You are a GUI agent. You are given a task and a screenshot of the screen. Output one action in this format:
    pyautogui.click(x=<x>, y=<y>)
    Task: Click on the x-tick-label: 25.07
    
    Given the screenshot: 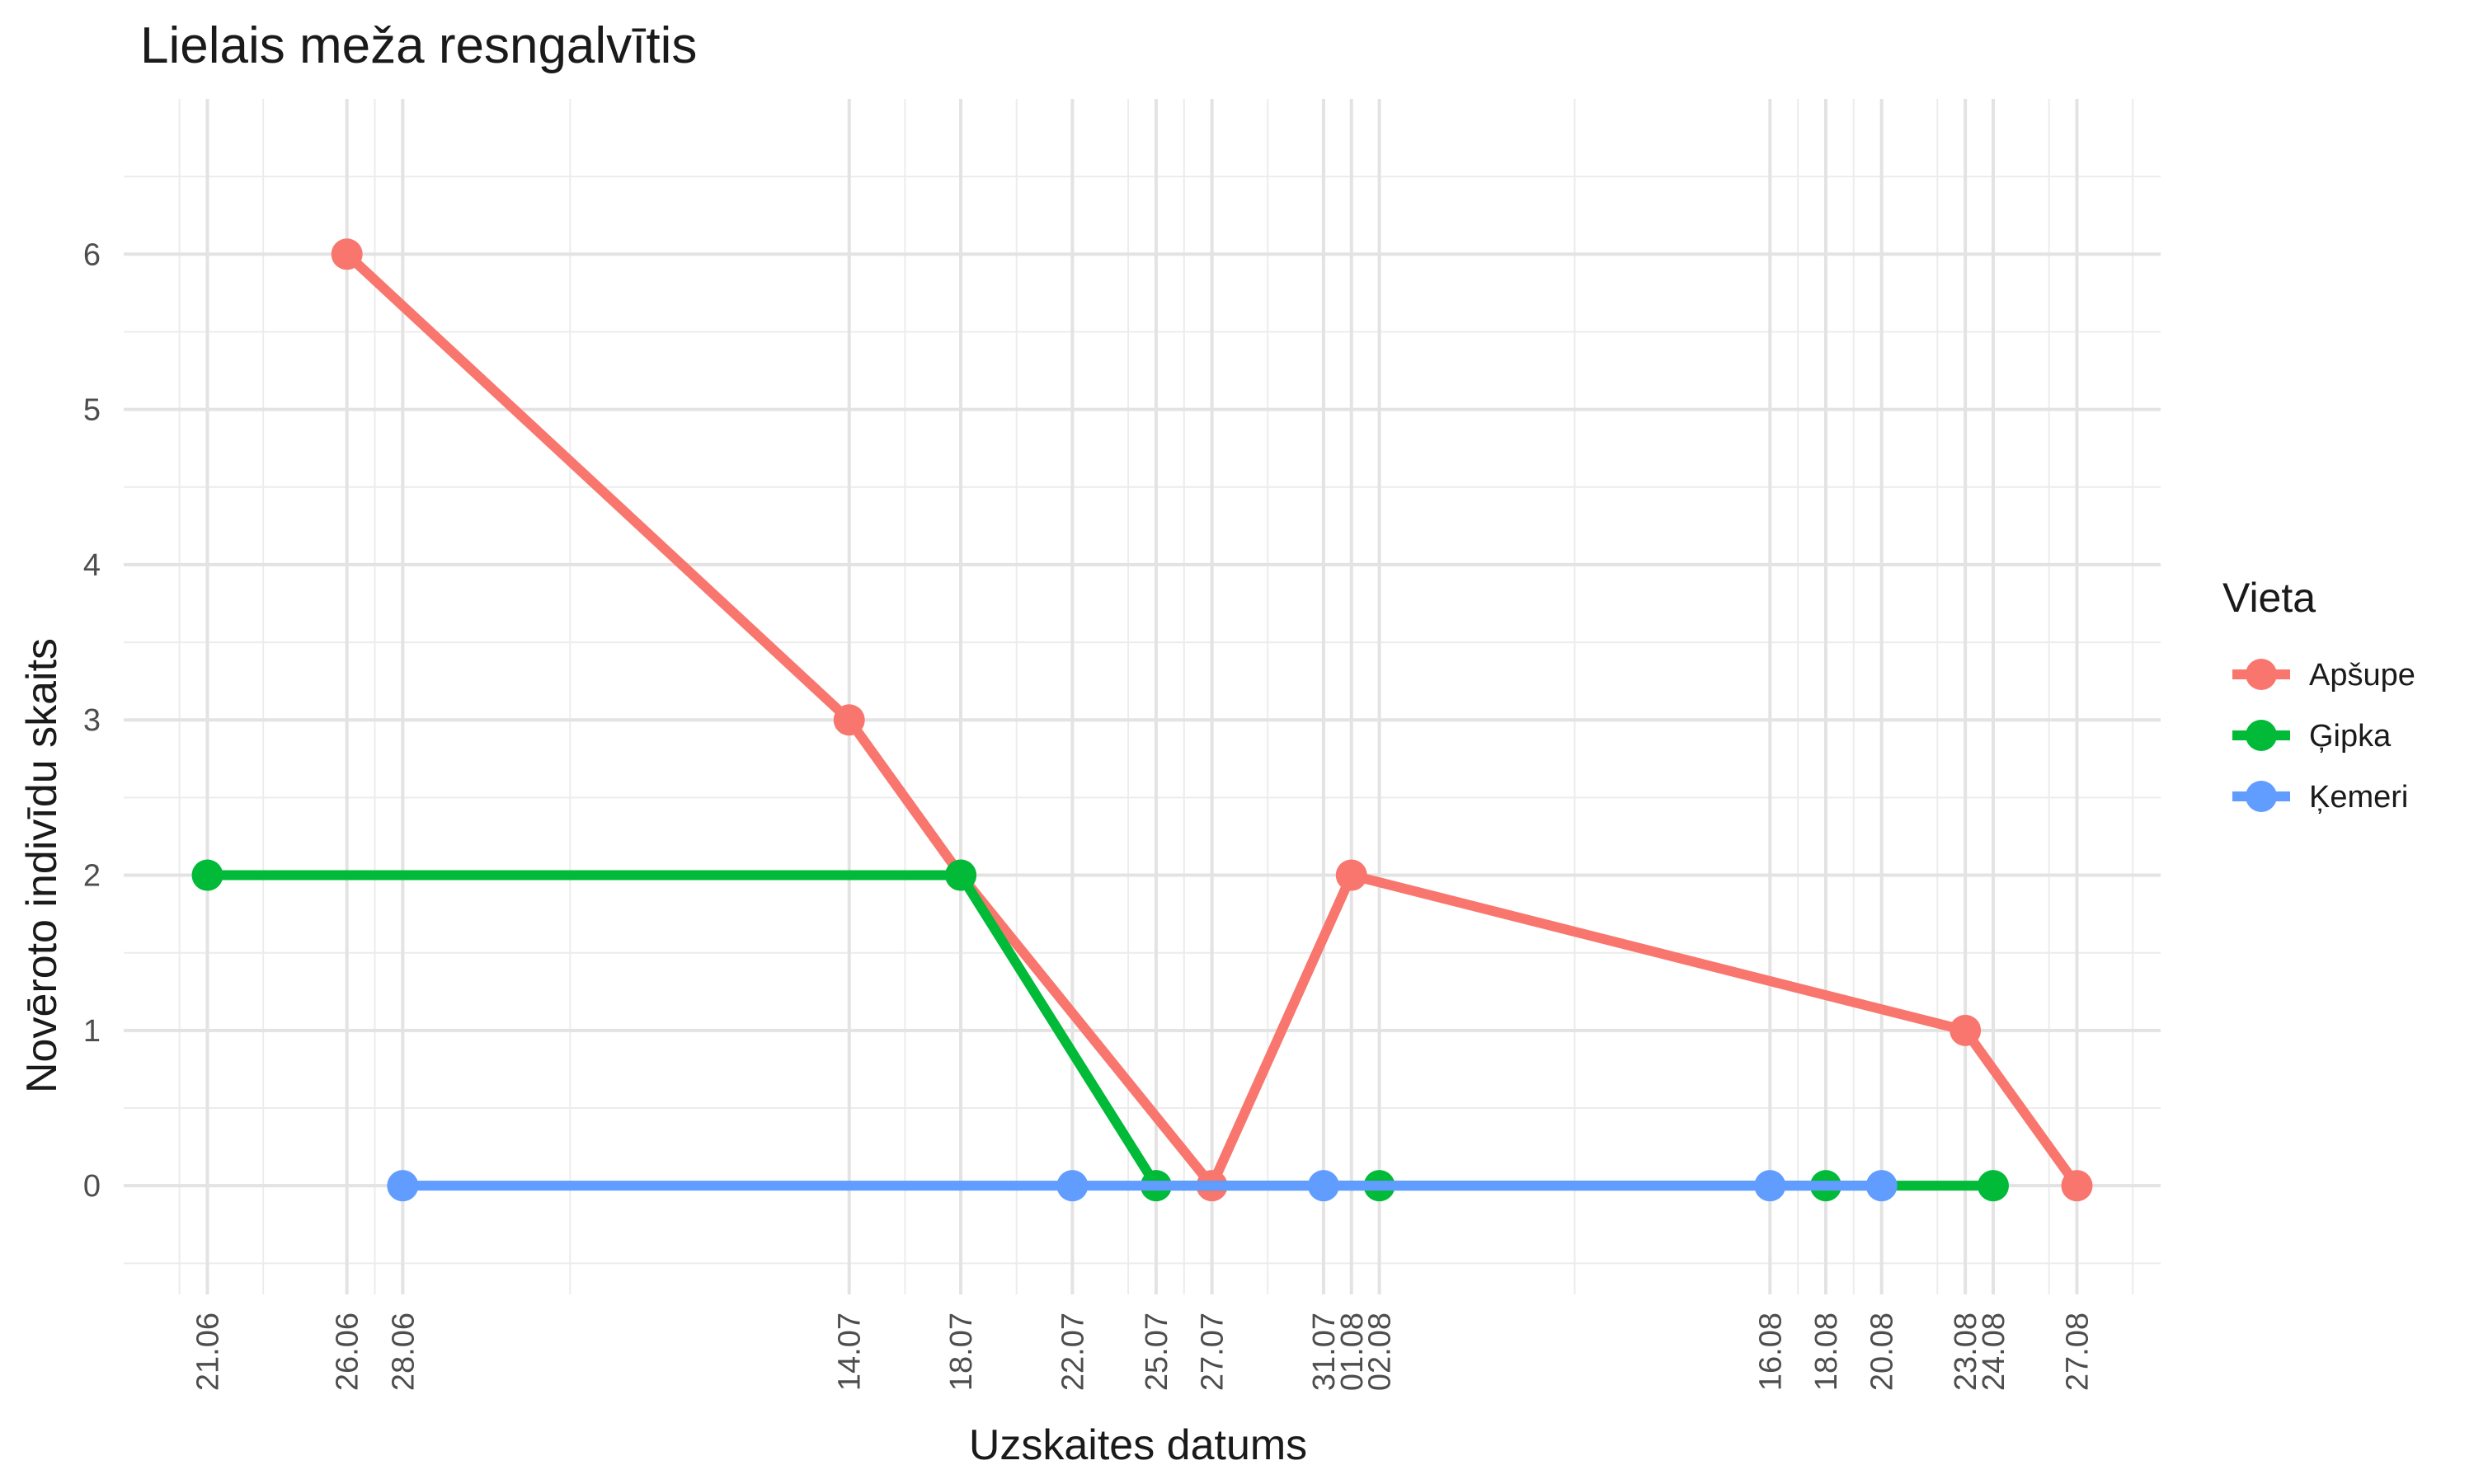 What is the action you would take?
    pyautogui.click(x=1157, y=1352)
    